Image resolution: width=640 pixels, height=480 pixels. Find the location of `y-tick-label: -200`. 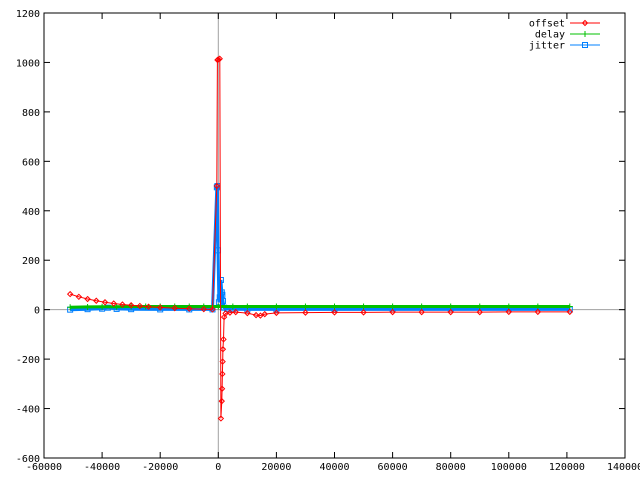

y-tick-label: -200 is located at coordinates (28, 360).